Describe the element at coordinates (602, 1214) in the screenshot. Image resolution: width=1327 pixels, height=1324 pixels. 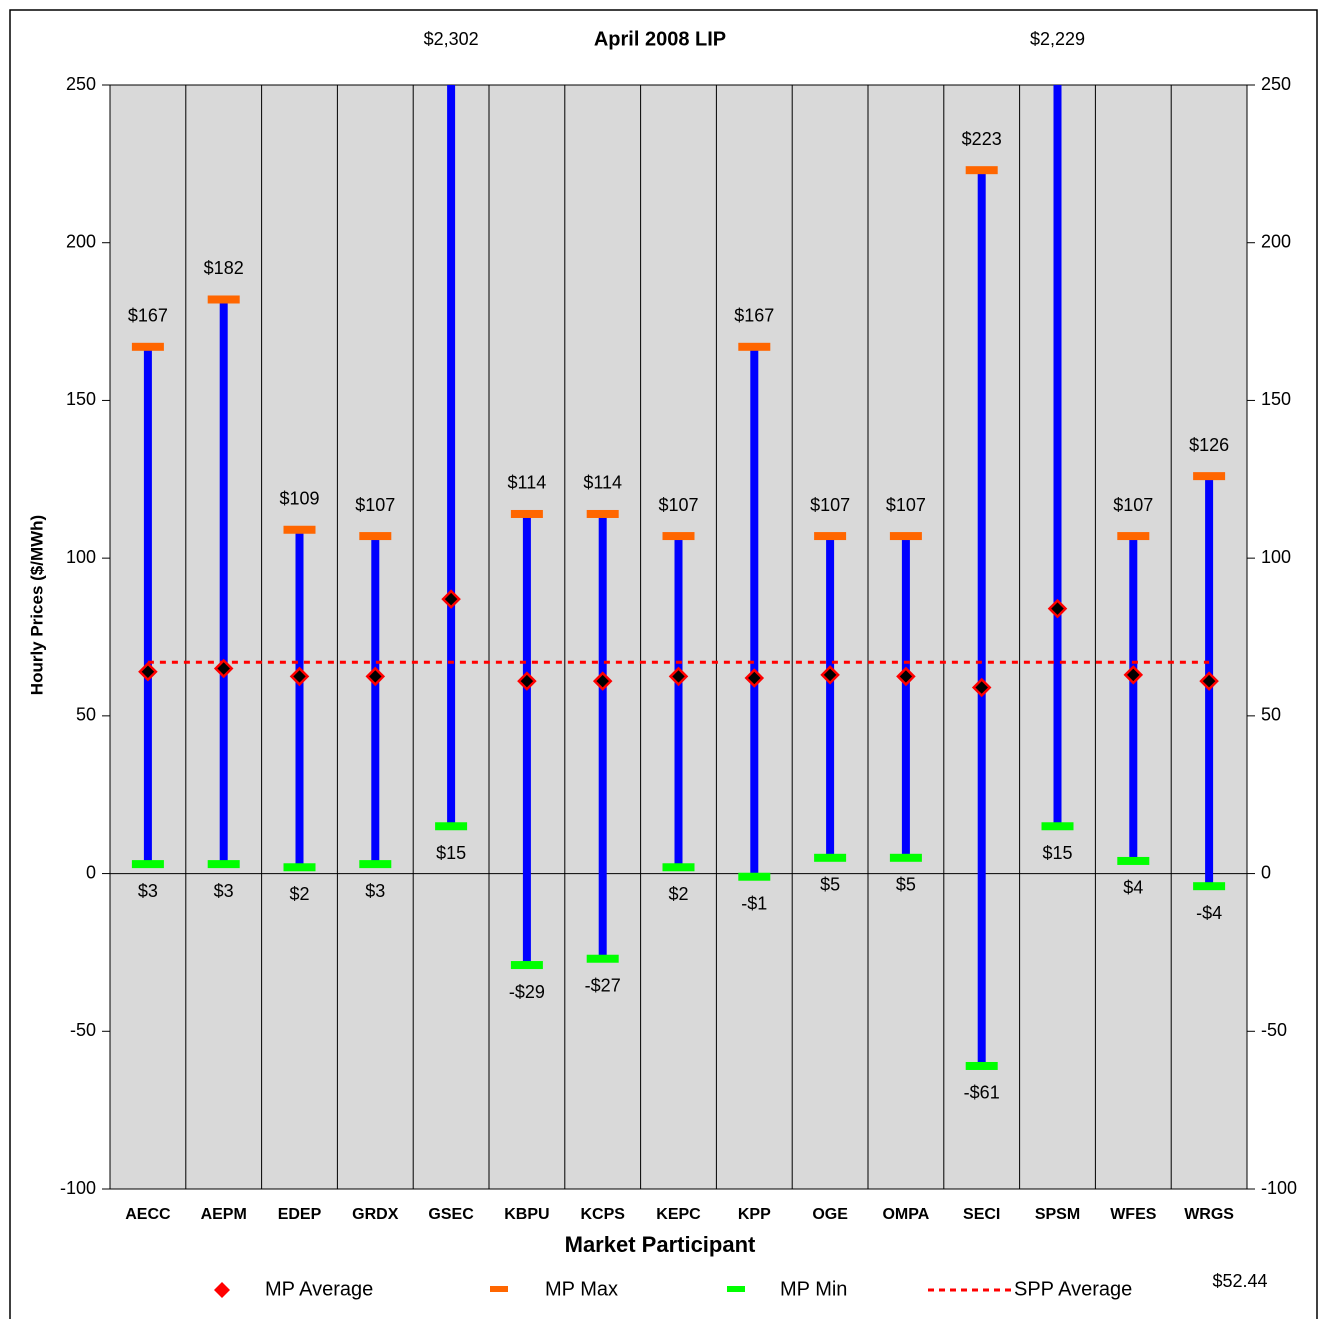
I see `x-tick-label: KCPS` at that location.